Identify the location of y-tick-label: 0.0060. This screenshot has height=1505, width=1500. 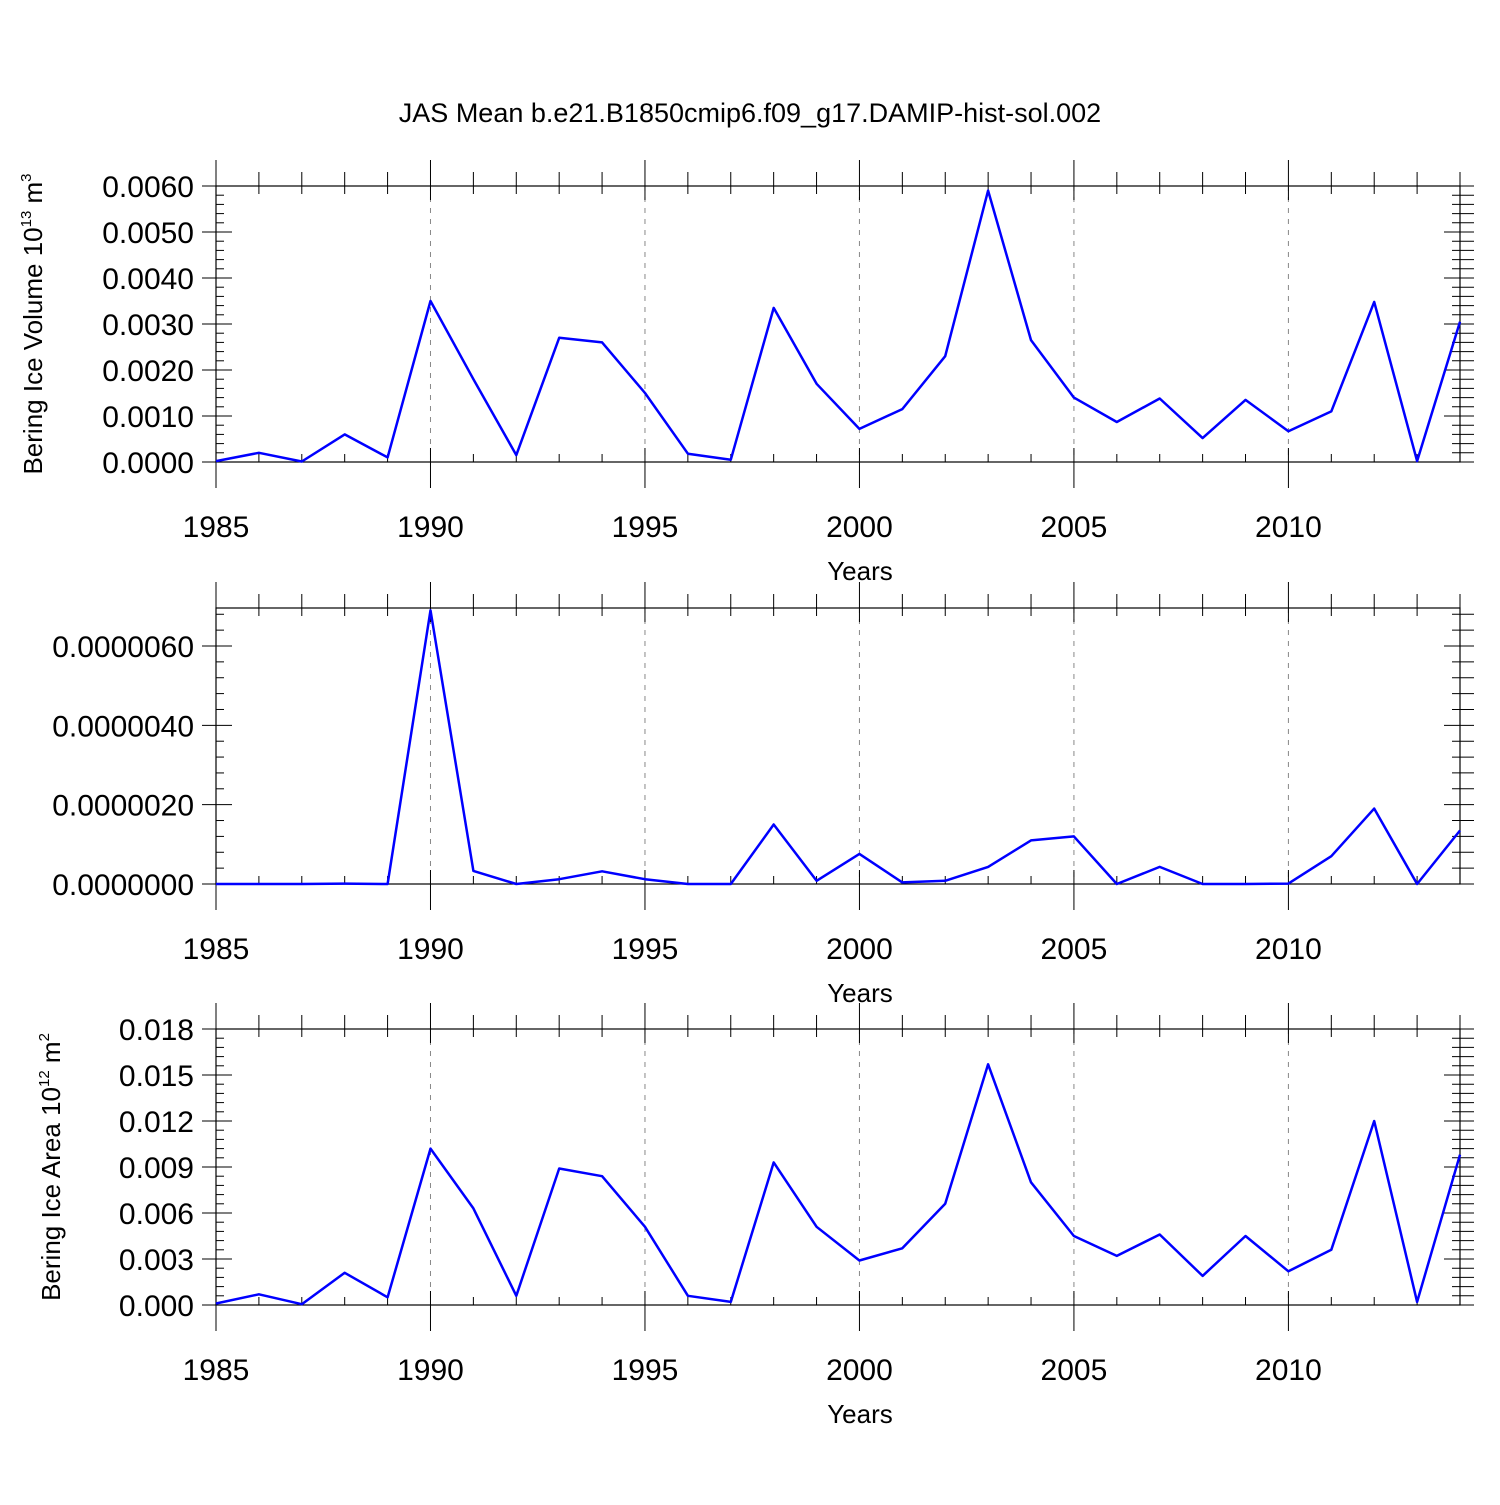
(148, 187).